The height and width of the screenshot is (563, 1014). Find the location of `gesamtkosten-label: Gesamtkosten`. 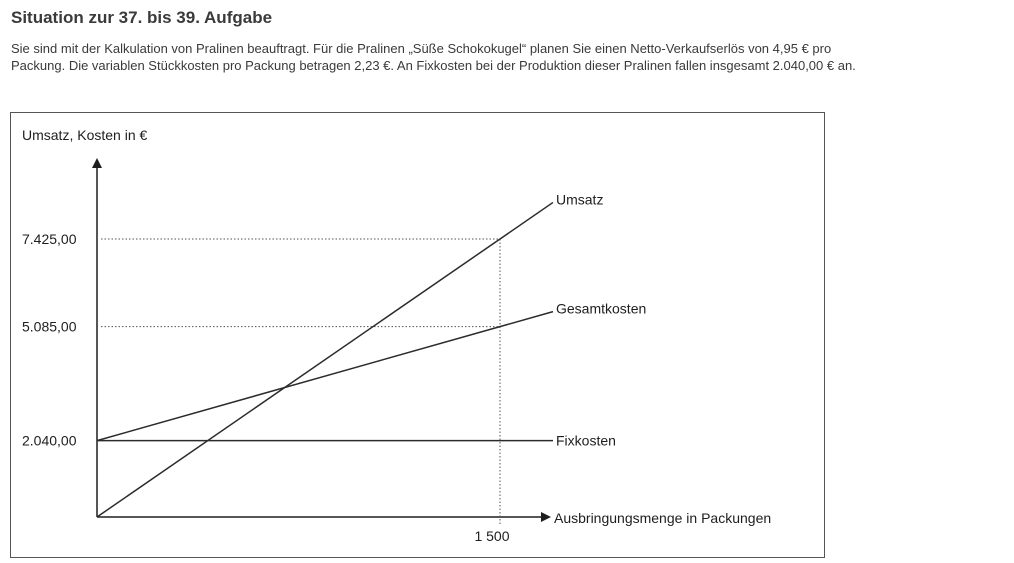

gesamtkosten-label: Gesamtkosten is located at coordinates (601, 309).